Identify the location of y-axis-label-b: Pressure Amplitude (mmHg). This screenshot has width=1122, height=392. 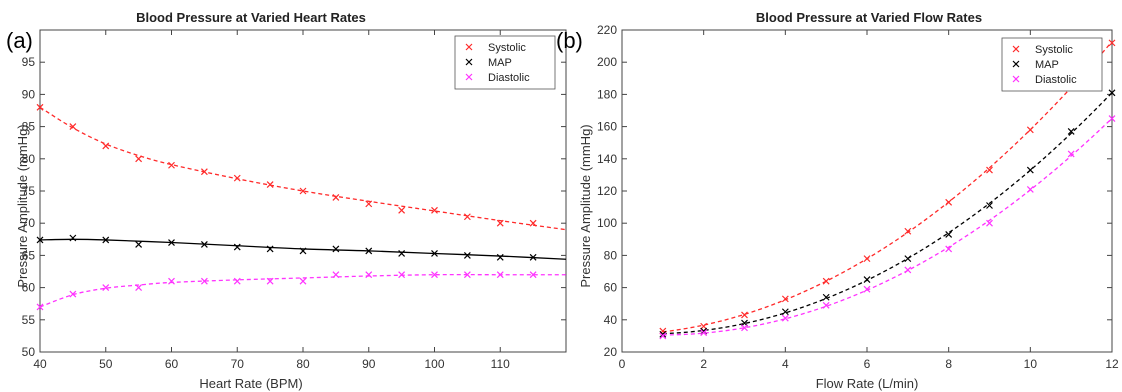
(585, 205).